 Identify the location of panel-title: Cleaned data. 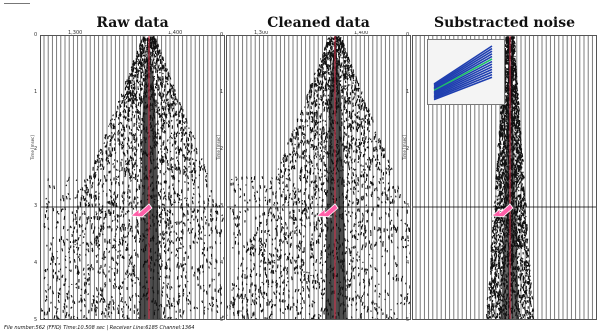
(318, 23).